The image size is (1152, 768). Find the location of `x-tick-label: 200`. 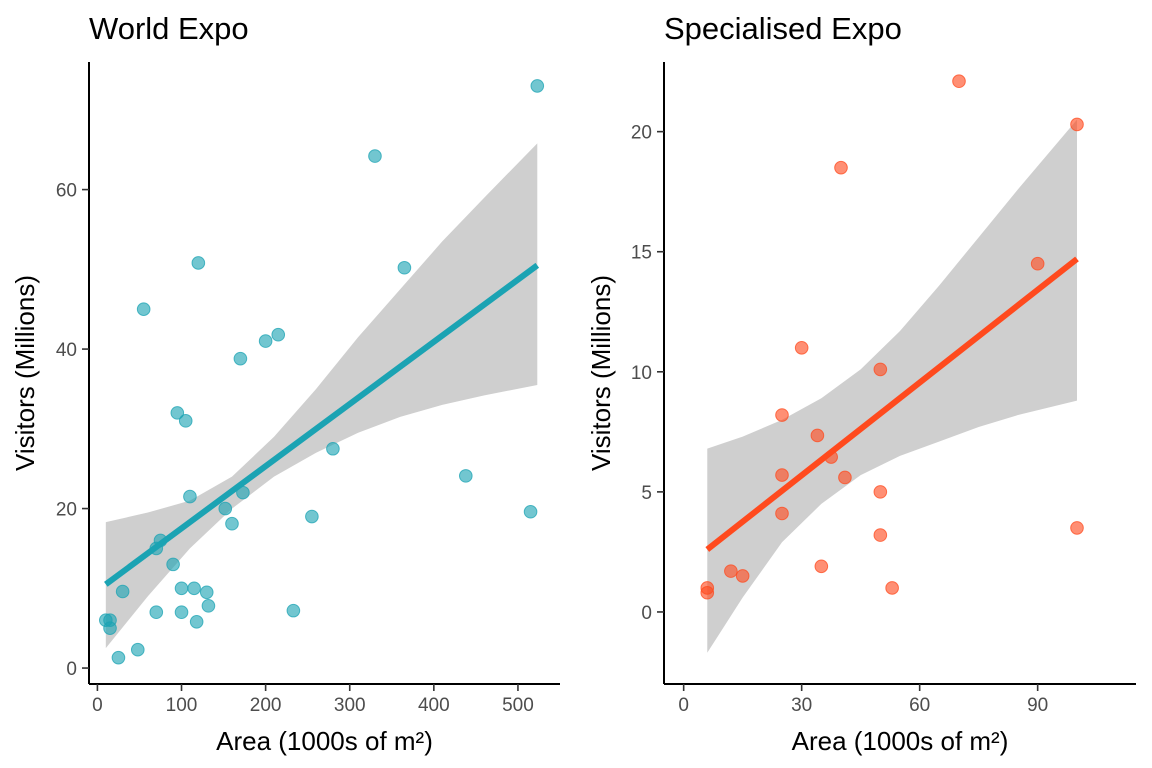

x-tick-label: 200 is located at coordinates (266, 705).